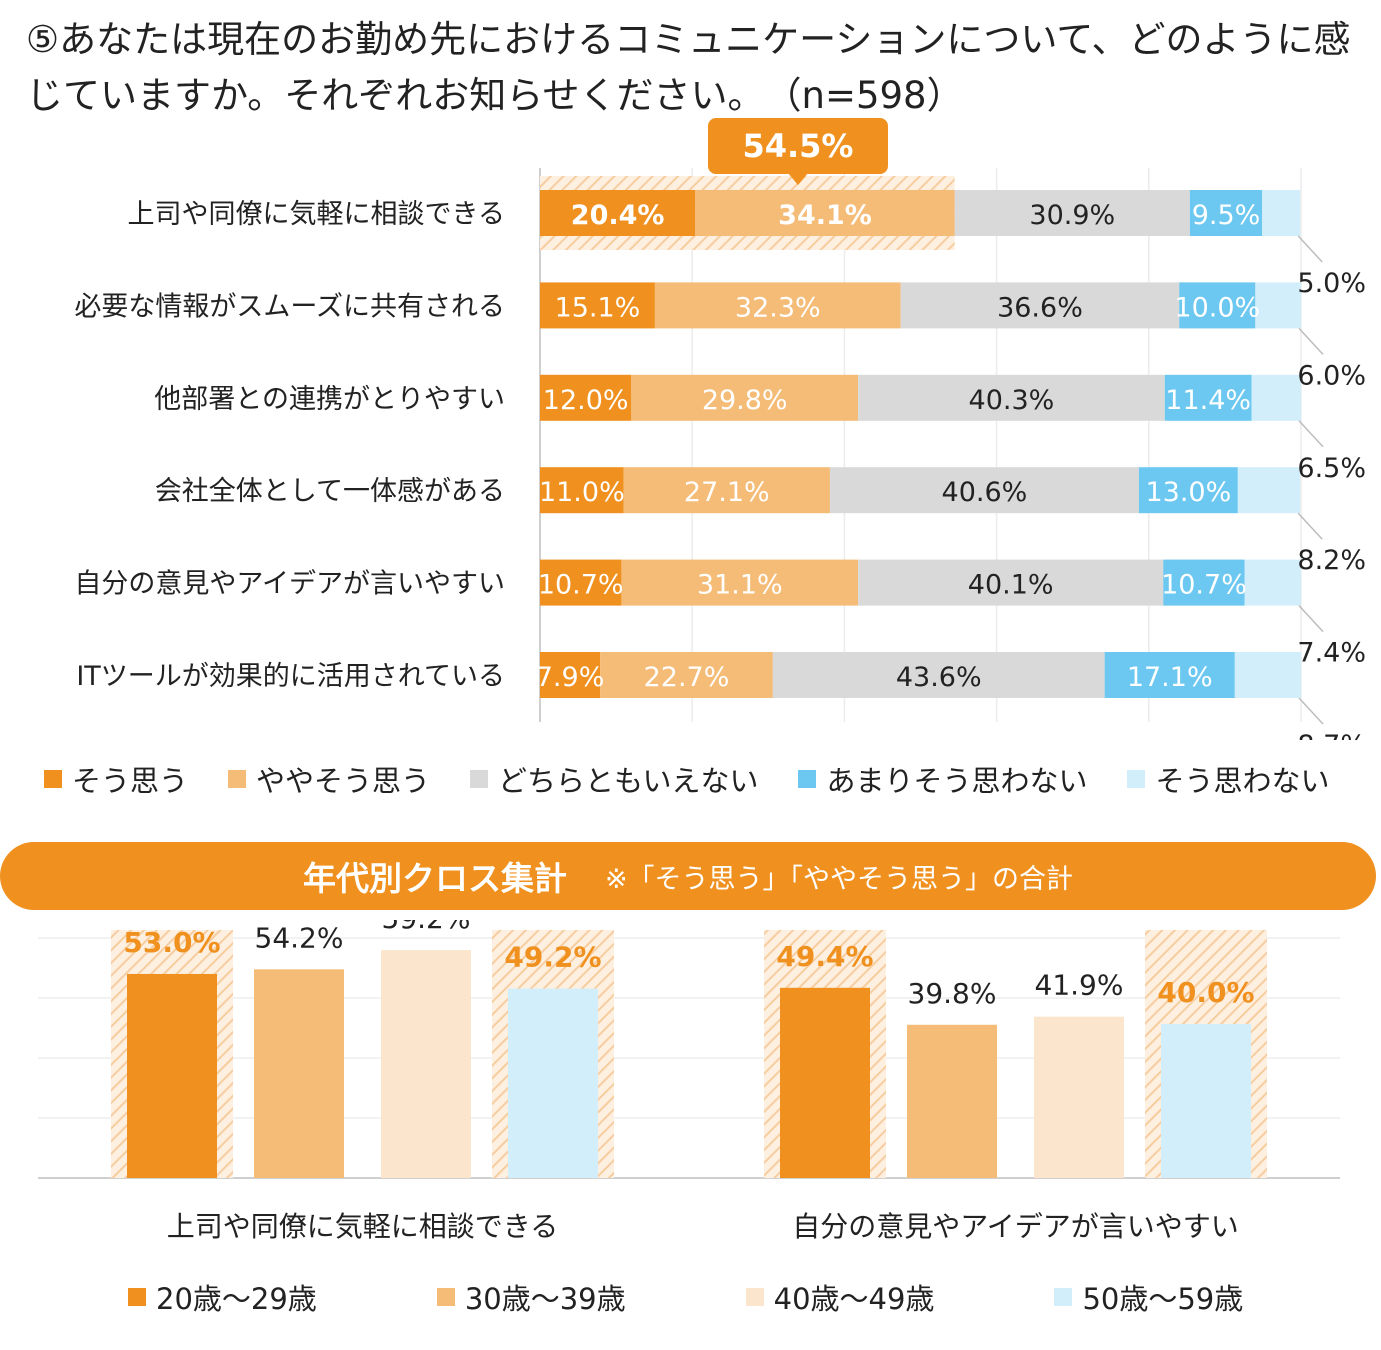 The image size is (1381, 1350). What do you see at coordinates (740, 585) in the screenshot?
I see `data-label: 31.1%` at bounding box center [740, 585].